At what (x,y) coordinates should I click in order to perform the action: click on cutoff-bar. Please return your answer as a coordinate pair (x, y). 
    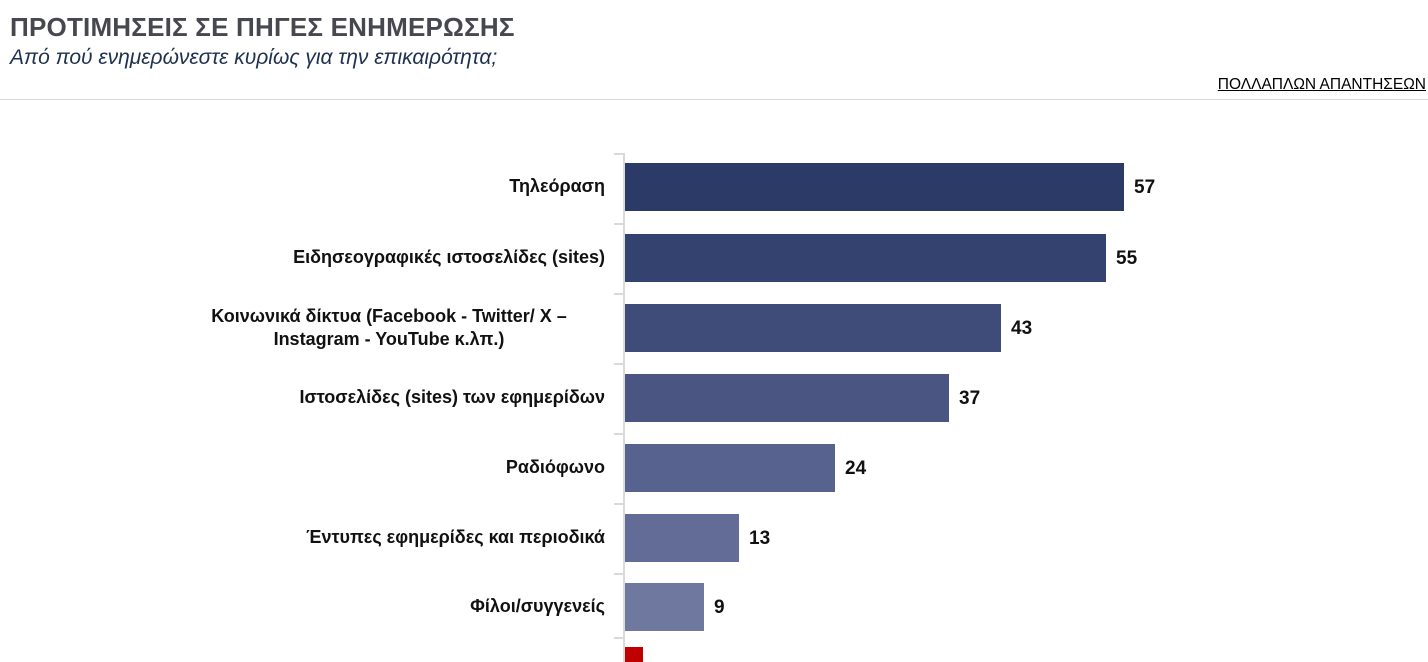
    Looking at the image, I should click on (634, 654).